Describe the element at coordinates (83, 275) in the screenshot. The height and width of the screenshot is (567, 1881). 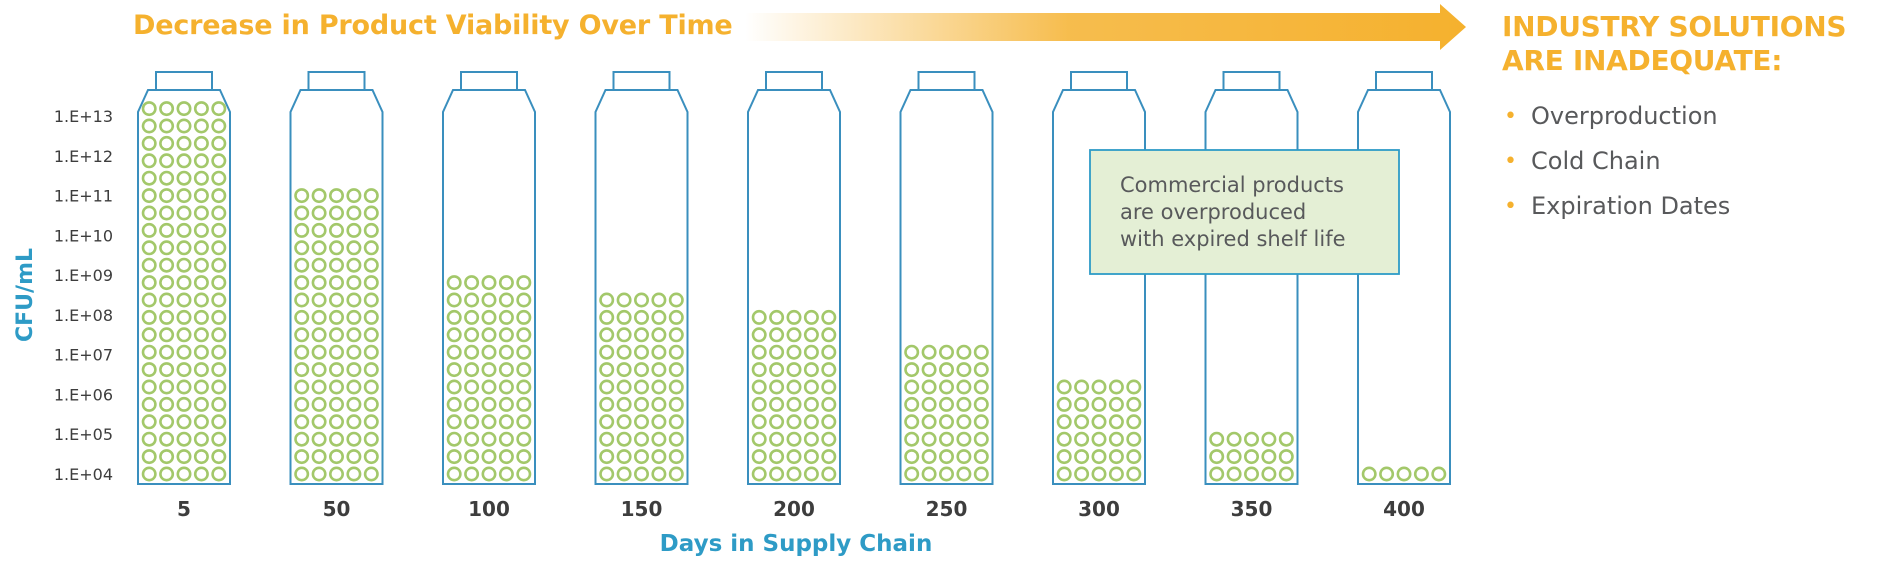
I see `y-tick-label: 1.E+09` at that location.